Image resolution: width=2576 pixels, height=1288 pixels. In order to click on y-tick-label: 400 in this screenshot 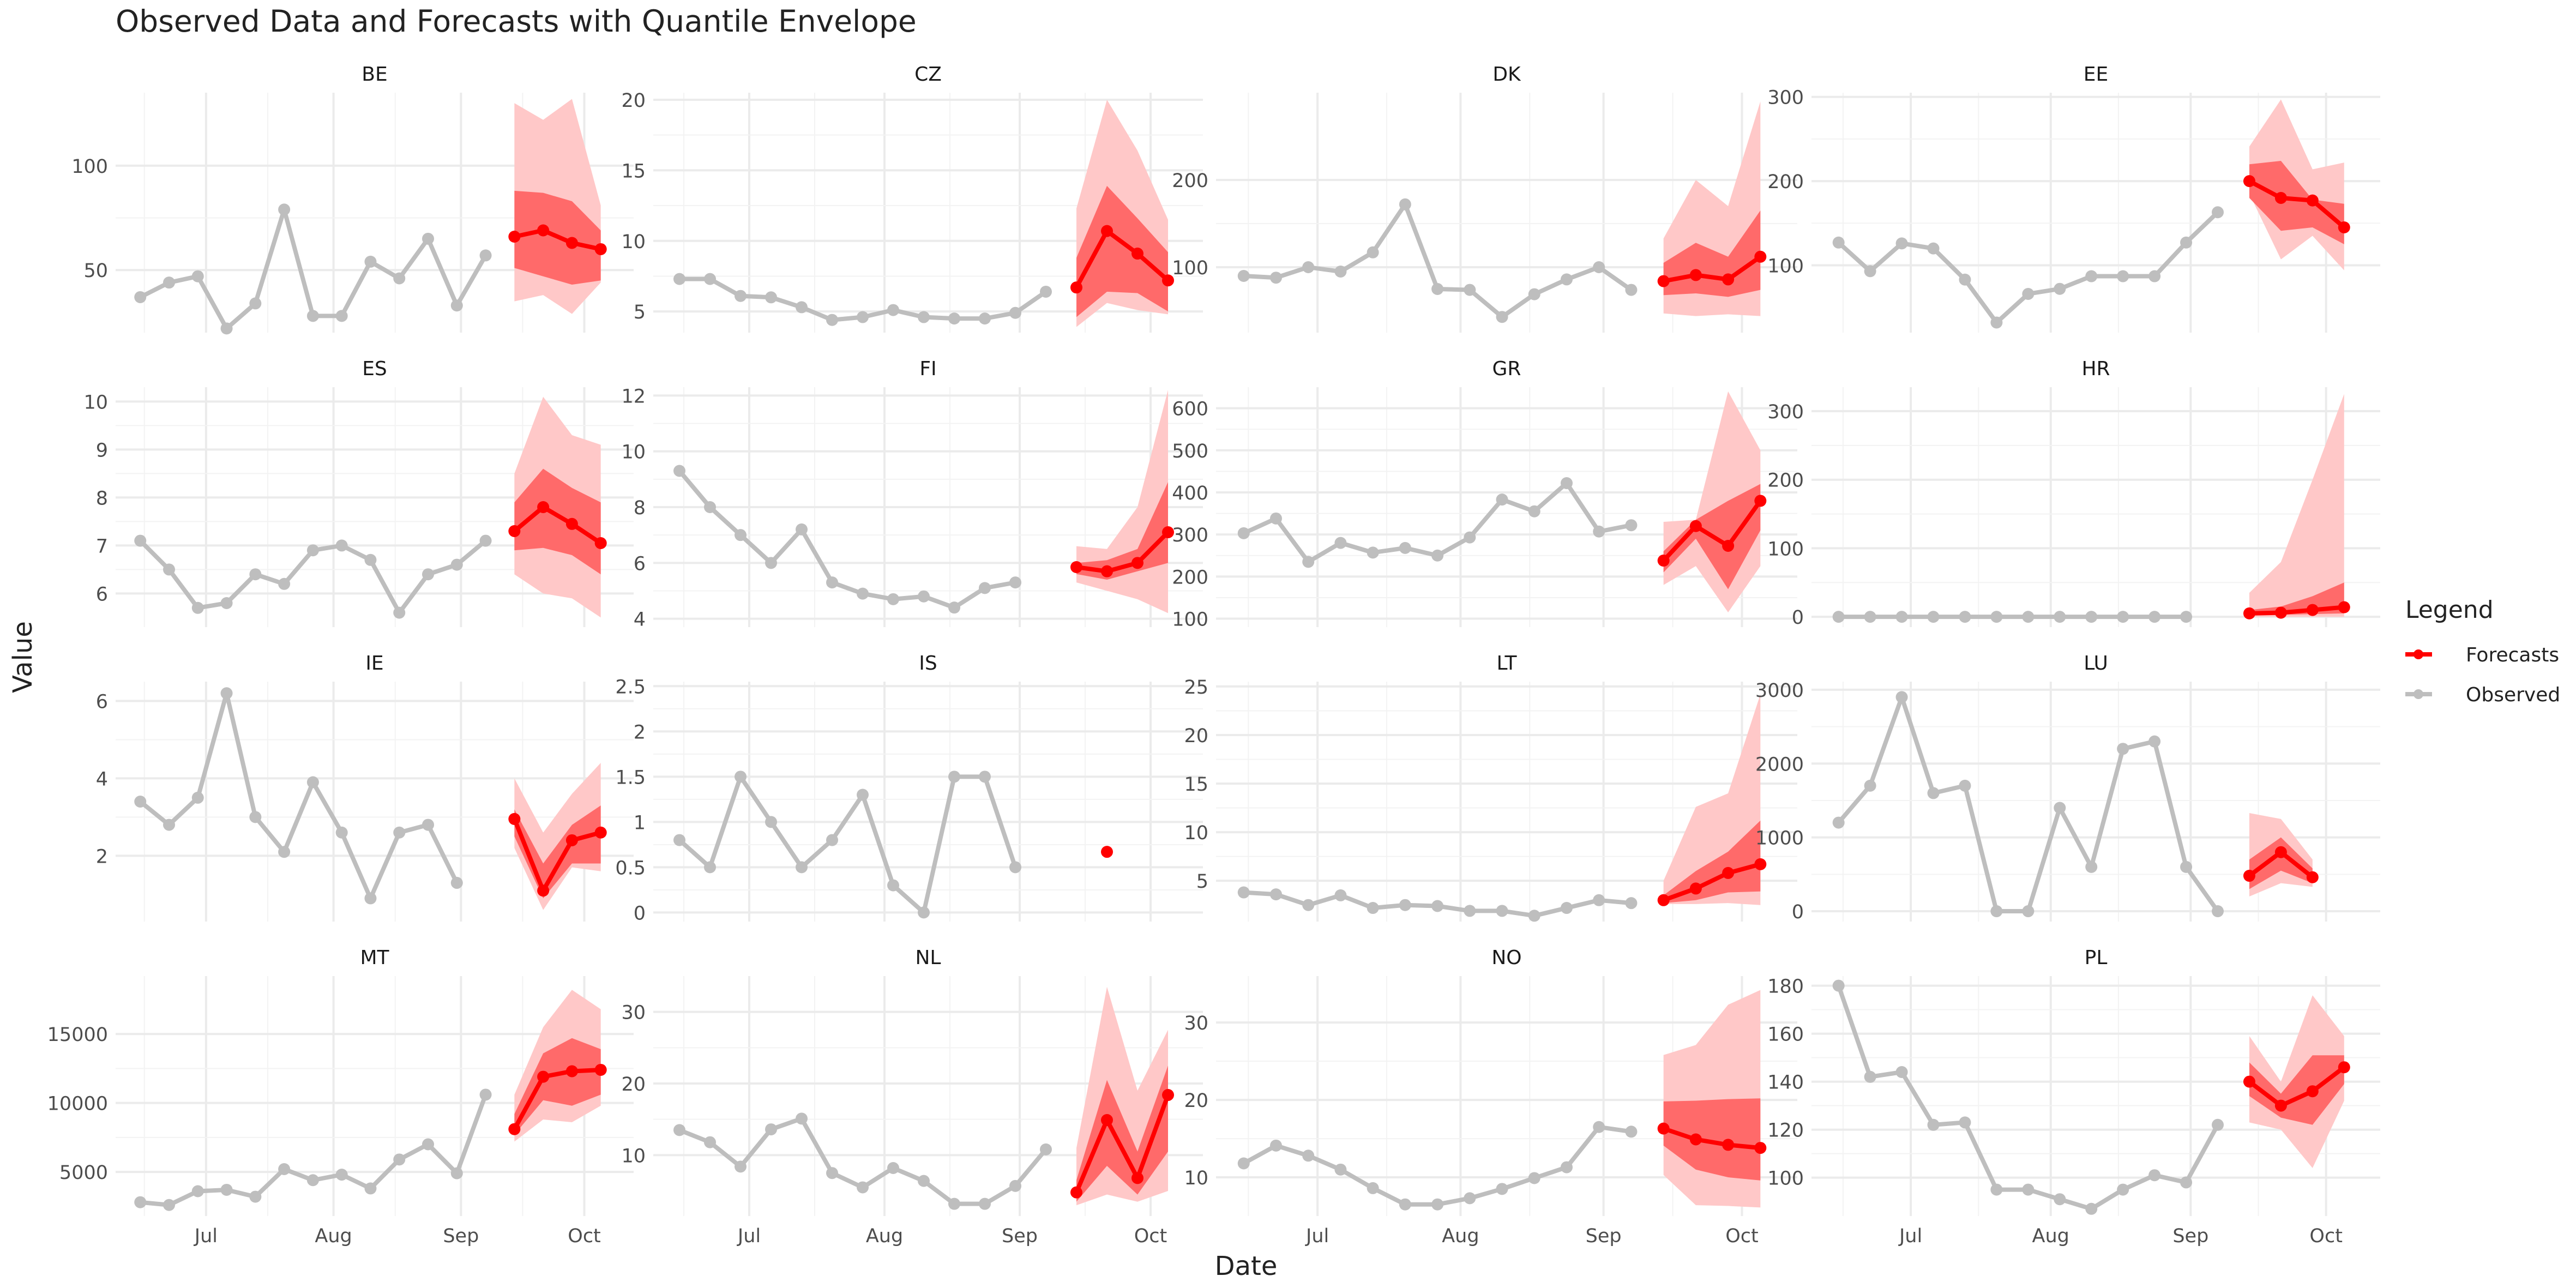, I will do `click(1190, 493)`.